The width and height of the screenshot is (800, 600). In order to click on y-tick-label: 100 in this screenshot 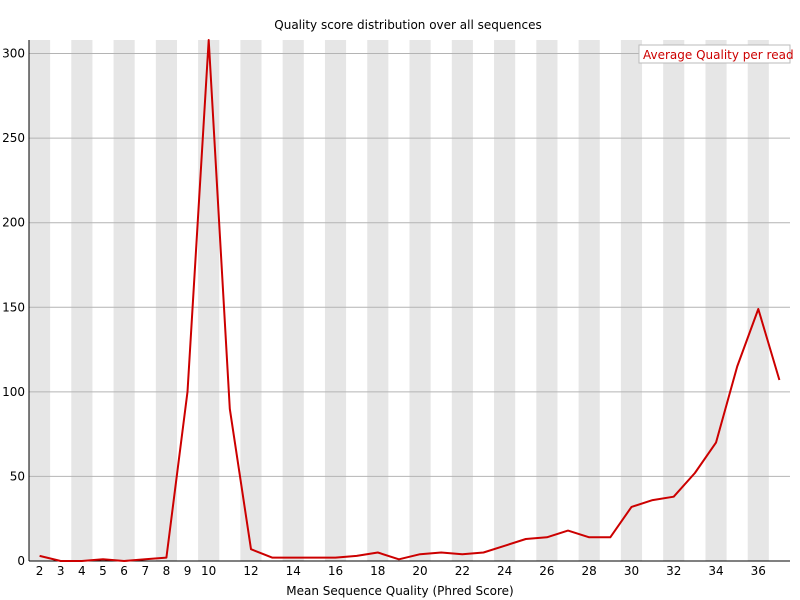, I will do `click(13, 392)`.